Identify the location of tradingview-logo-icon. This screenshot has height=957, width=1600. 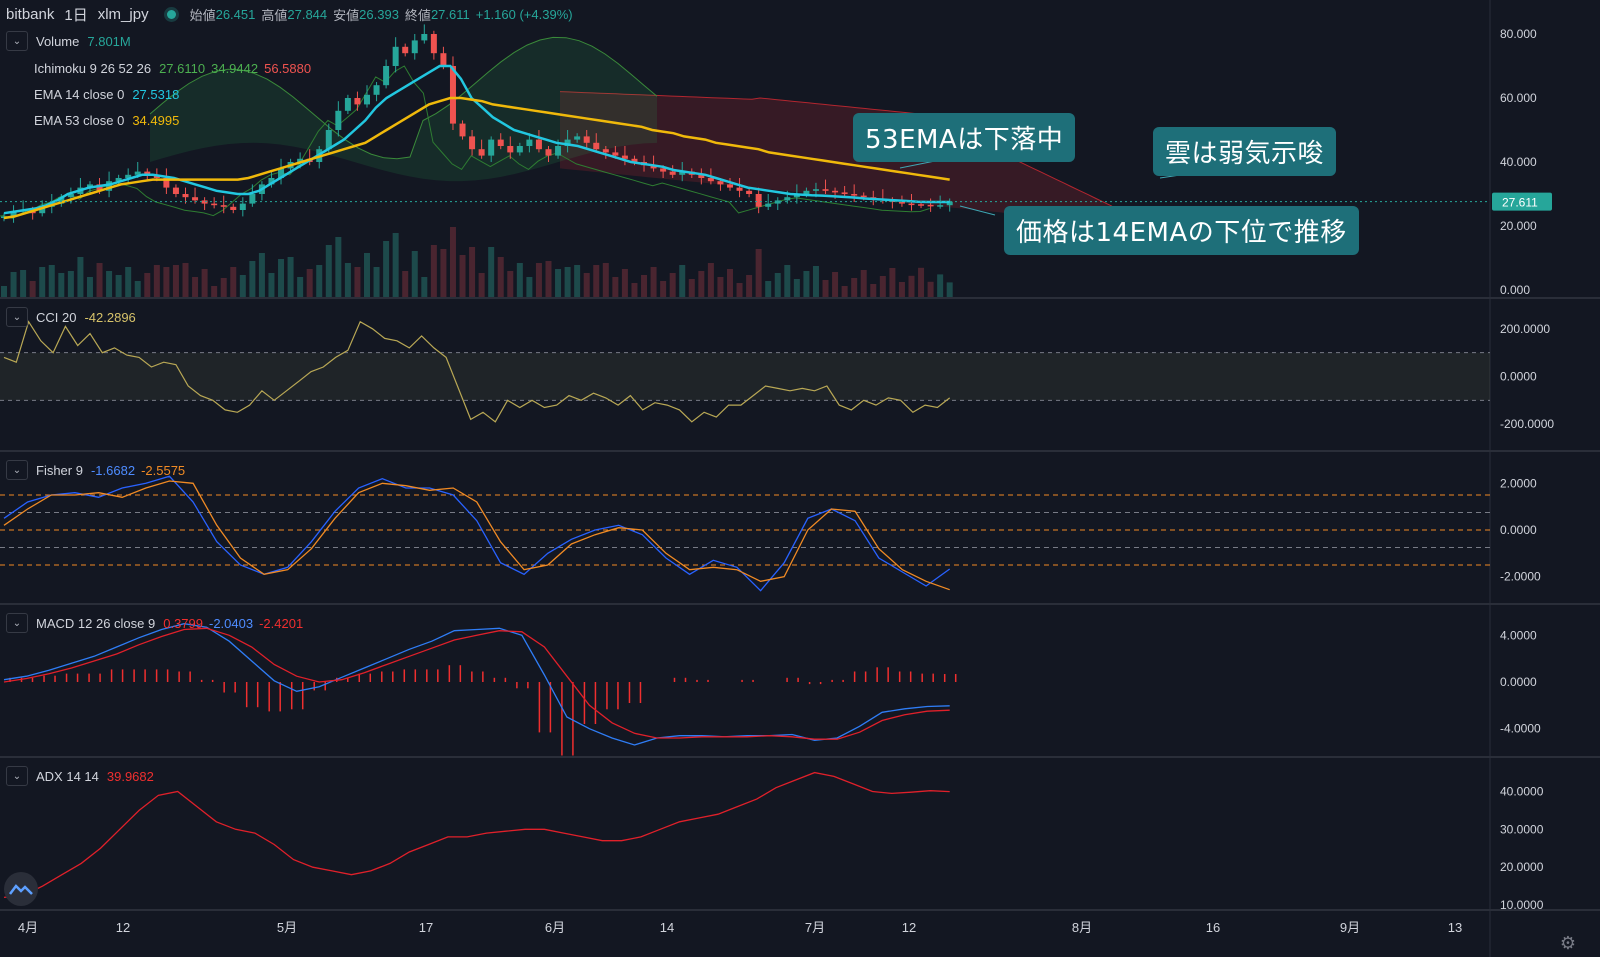
(21, 889).